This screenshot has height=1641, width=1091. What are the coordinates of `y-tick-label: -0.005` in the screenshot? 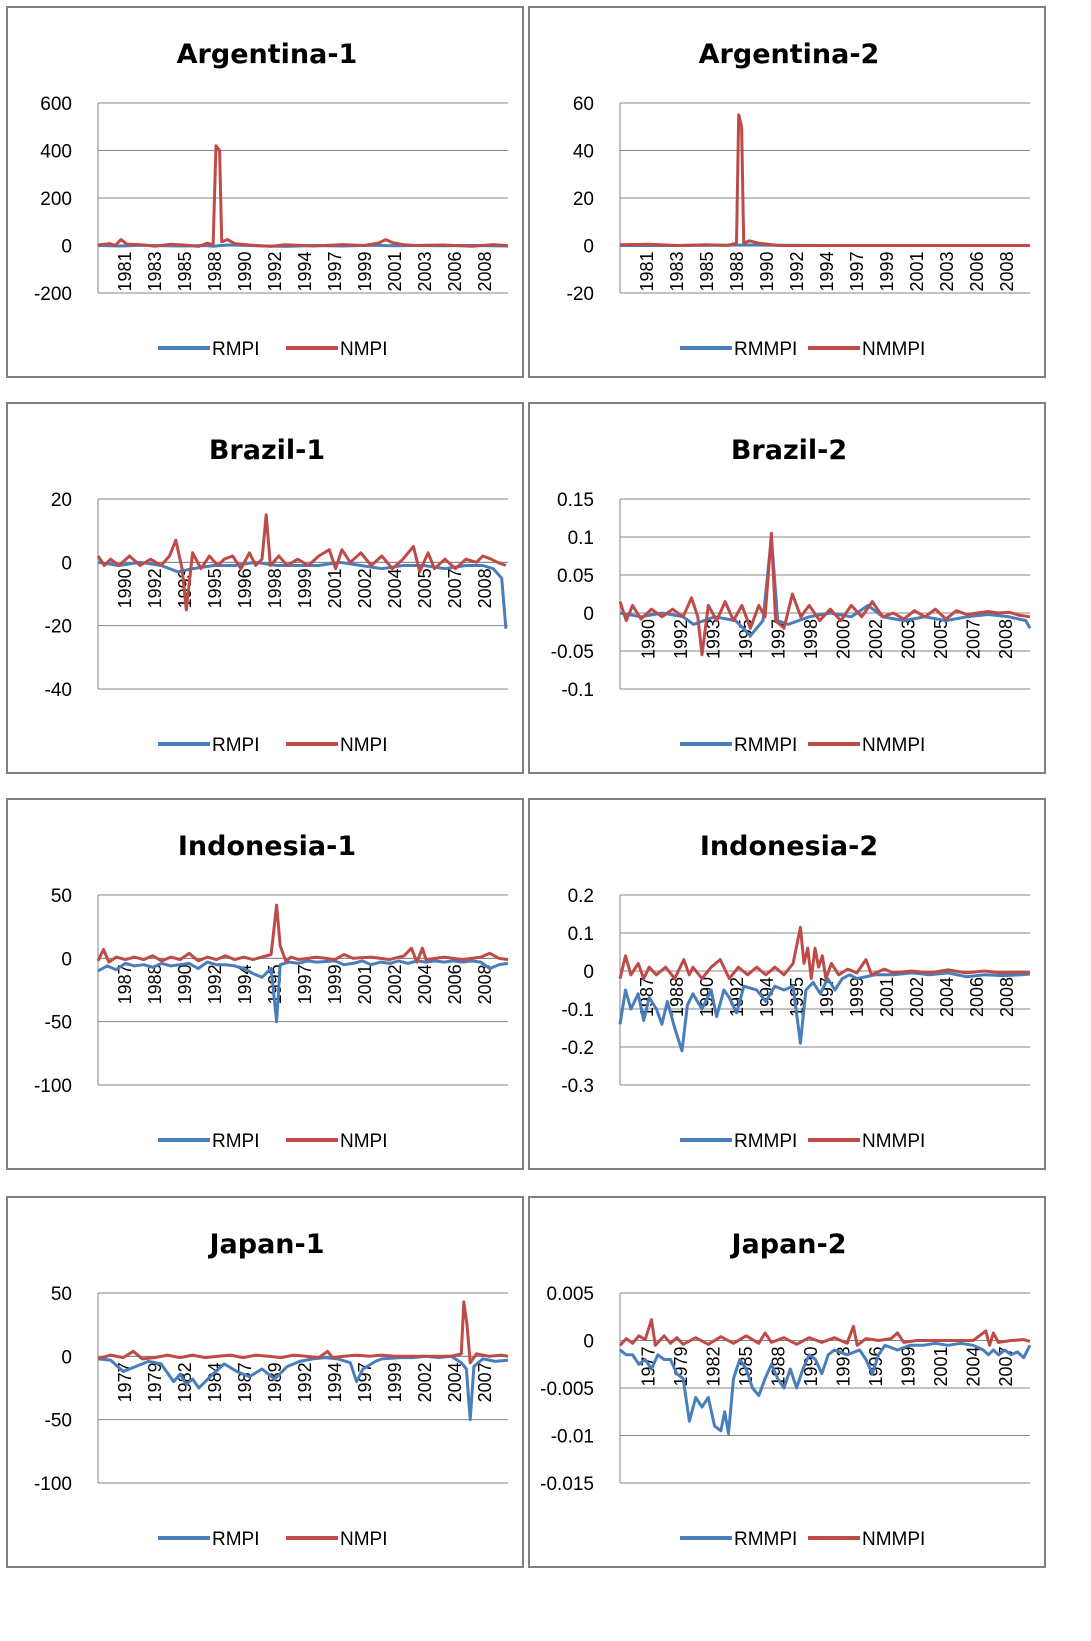 It's located at (567, 1389).